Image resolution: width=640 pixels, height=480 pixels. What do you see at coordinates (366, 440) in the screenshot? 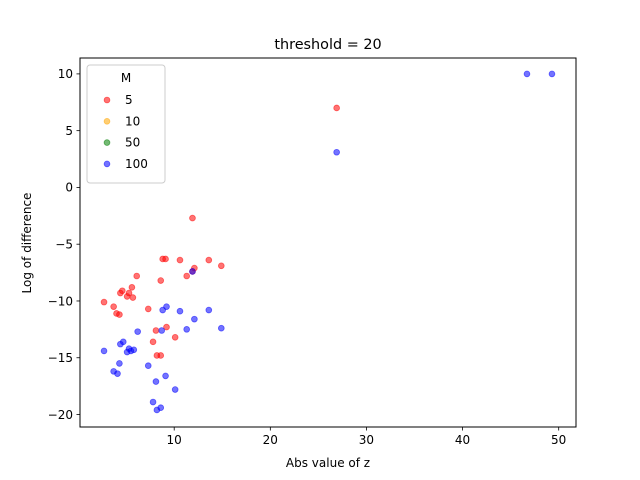
I see `x-tick-label-30: 30` at bounding box center [366, 440].